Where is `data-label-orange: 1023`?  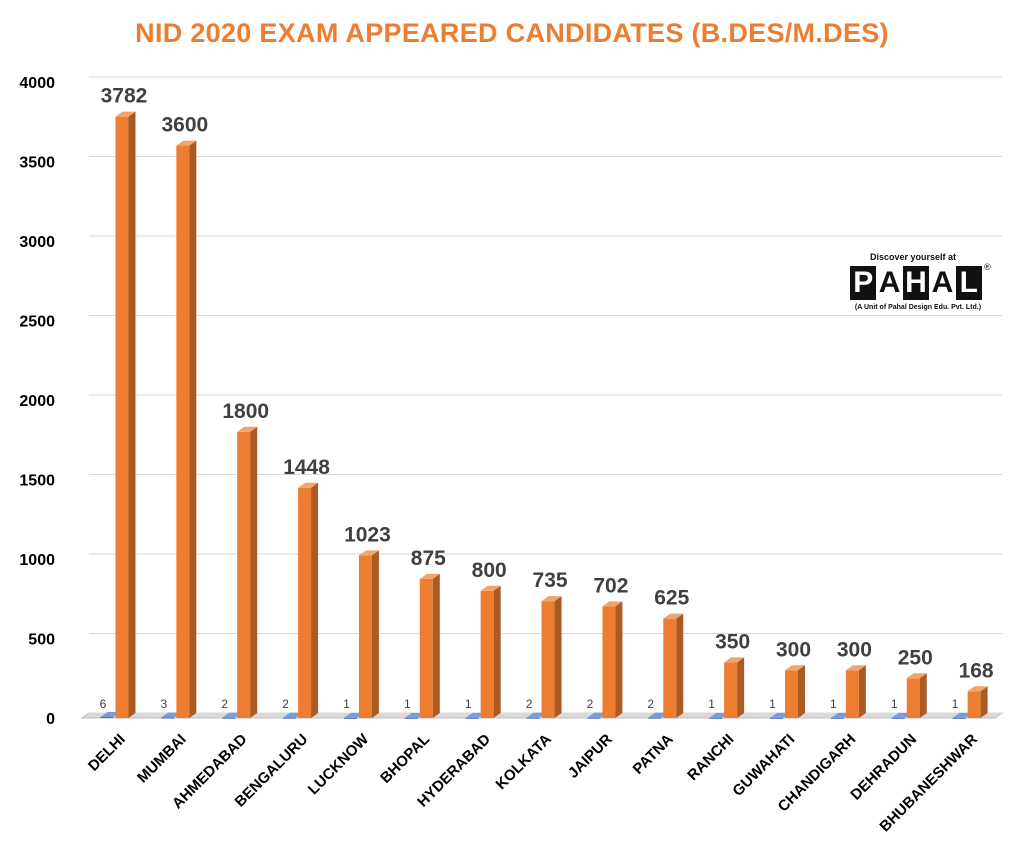 data-label-orange: 1023 is located at coordinates (367, 534).